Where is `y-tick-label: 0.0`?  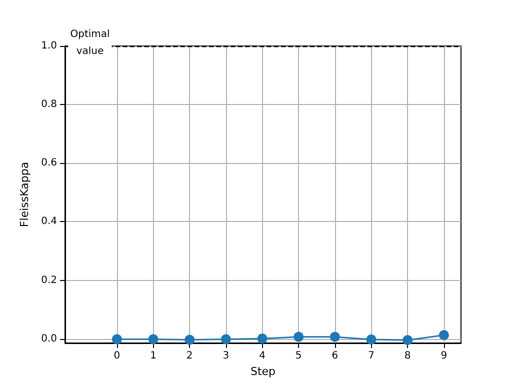
y-tick-label: 0.0 is located at coordinates (49, 338).